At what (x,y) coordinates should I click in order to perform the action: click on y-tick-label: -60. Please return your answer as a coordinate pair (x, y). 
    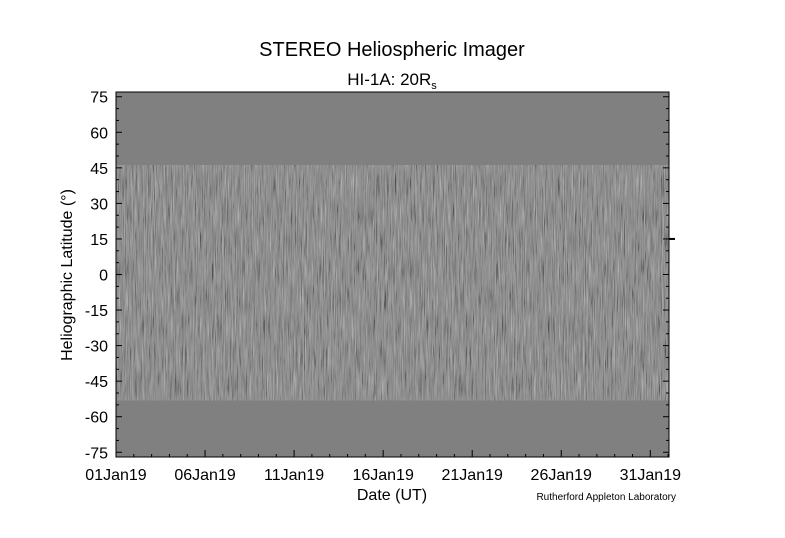
    Looking at the image, I should click on (96, 418).